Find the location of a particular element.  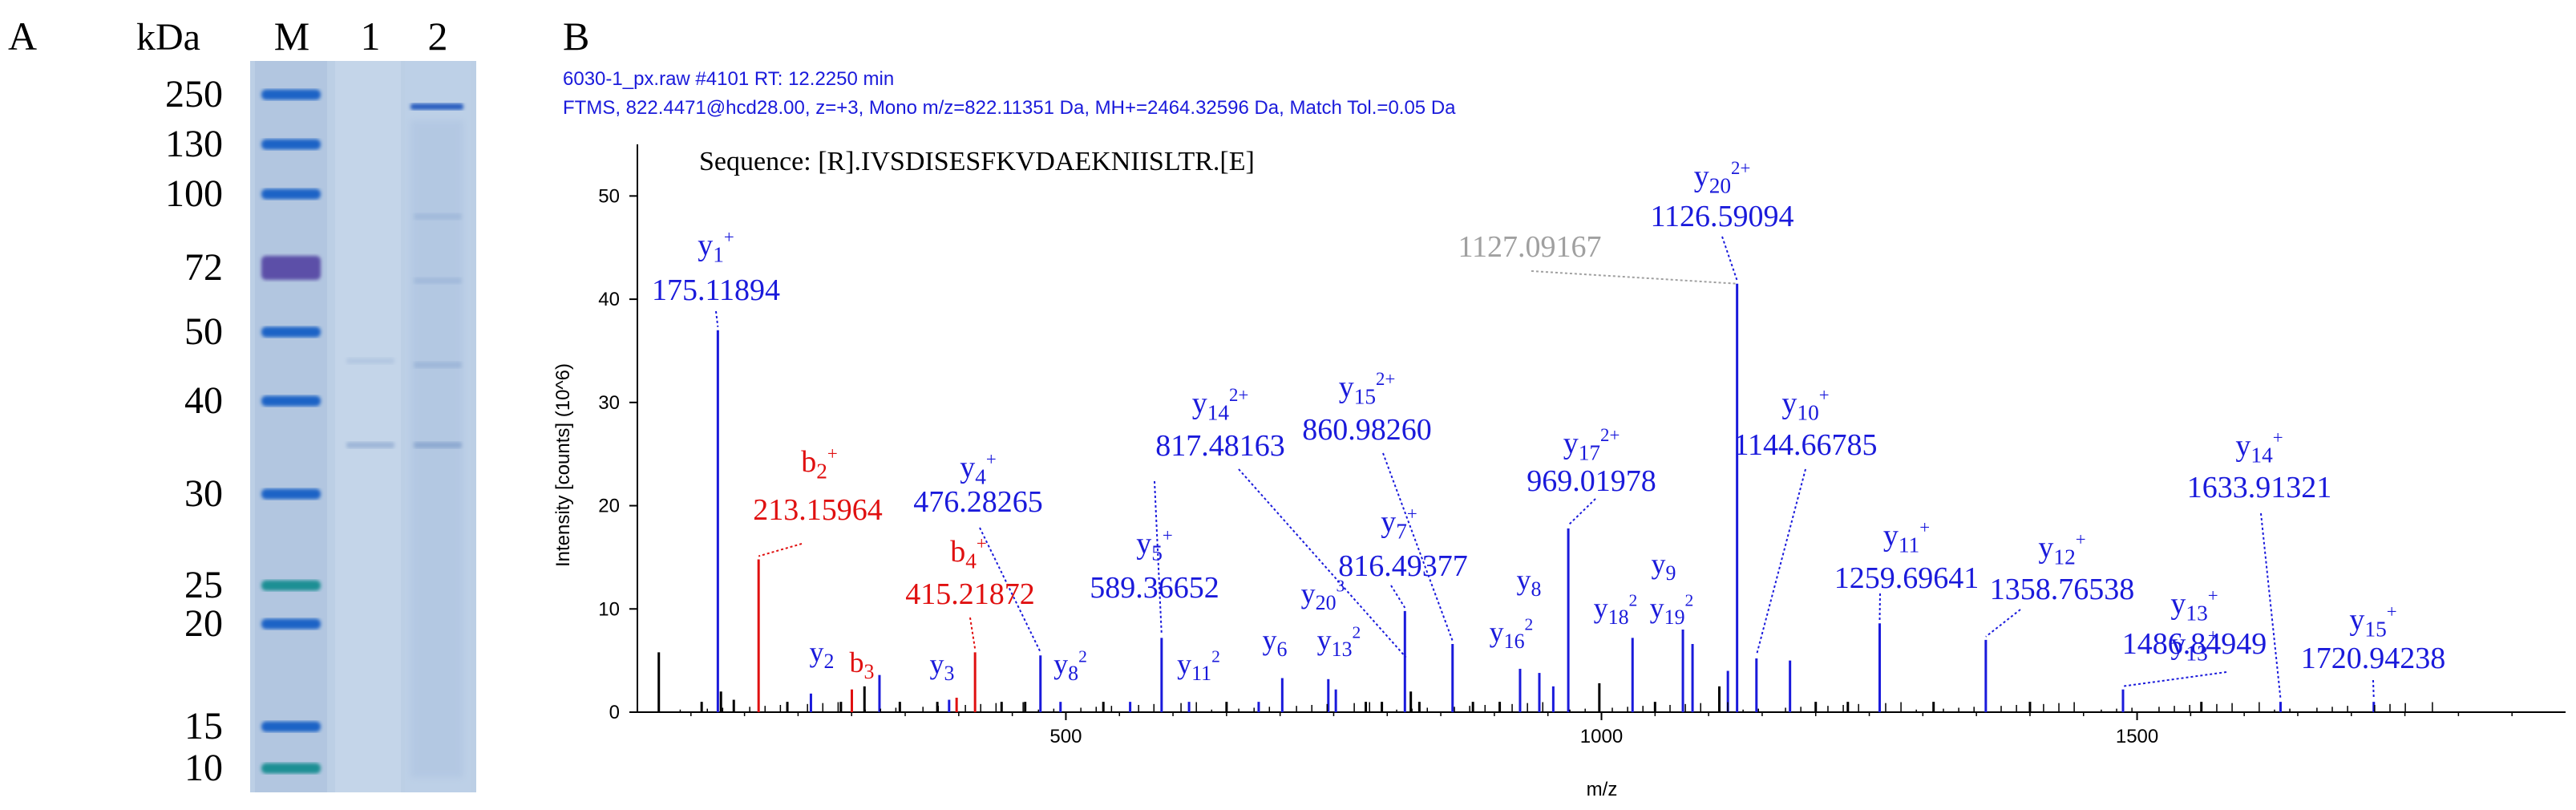

y20-ion-label: y203 is located at coordinates (1323, 596).